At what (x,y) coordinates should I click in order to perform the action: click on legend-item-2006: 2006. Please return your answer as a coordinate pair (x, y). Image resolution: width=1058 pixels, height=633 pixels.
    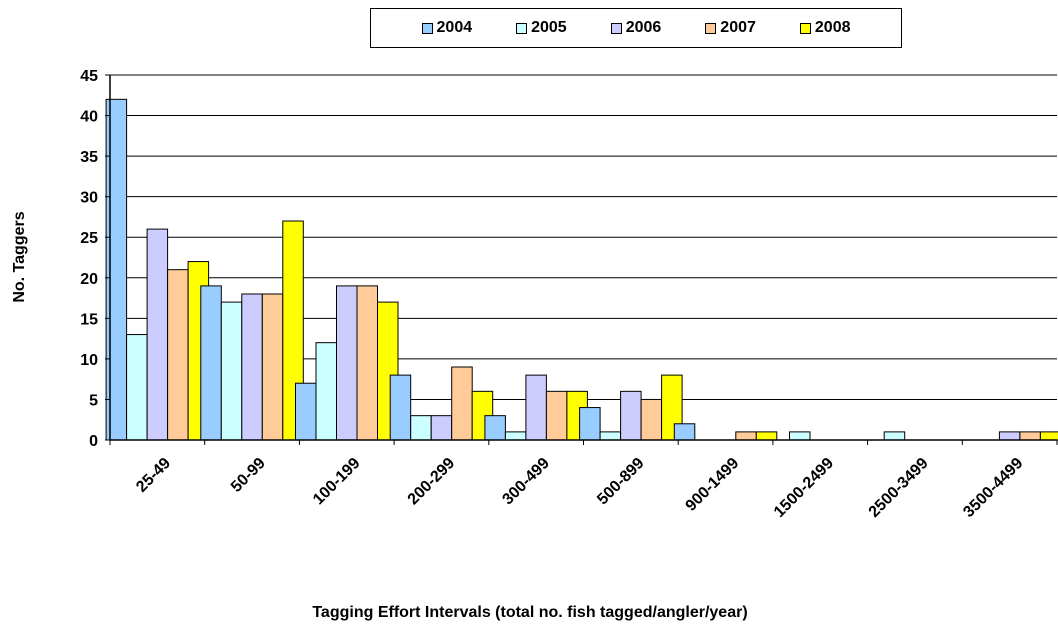
    Looking at the image, I should click on (636, 28).